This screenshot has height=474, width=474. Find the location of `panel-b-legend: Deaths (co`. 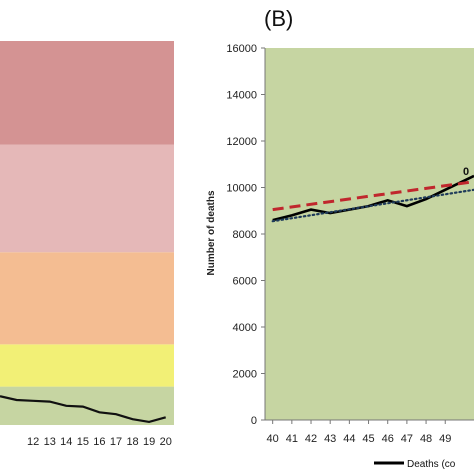

panel-b-legend: Deaths (co is located at coordinates (415, 464).